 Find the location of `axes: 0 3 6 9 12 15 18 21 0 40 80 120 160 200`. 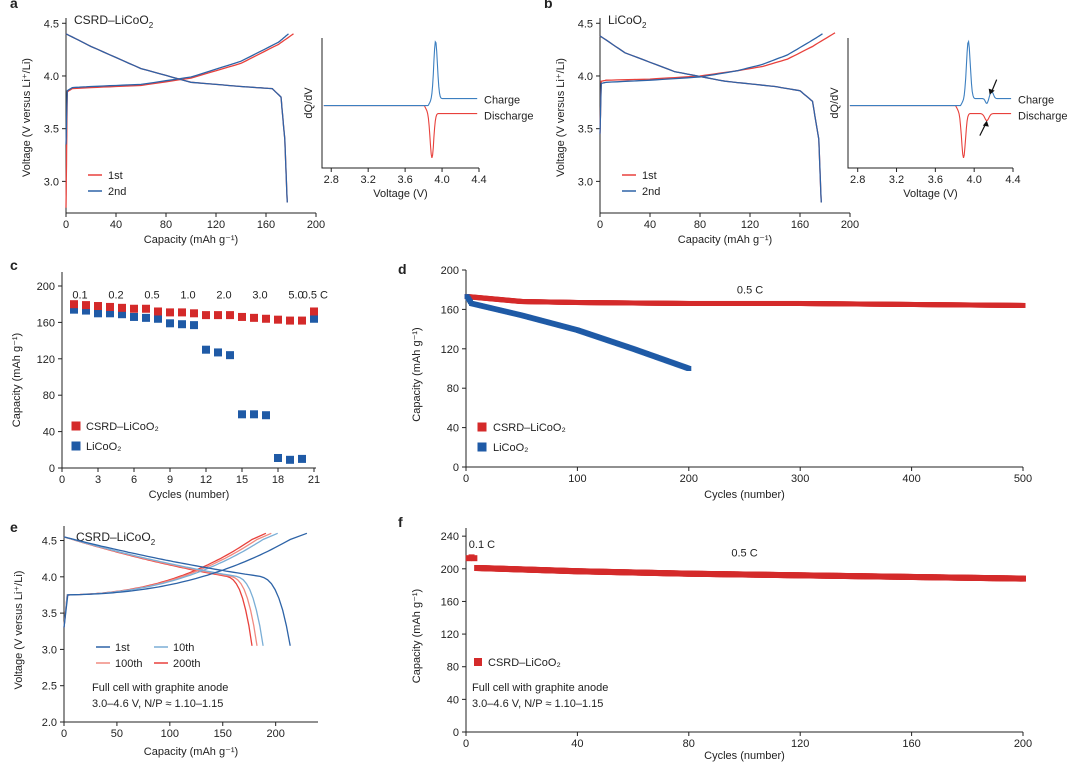

axes: 0 3 6 9 12 15 18 21 0 40 80 120 160 200 is located at coordinates (178, 379).